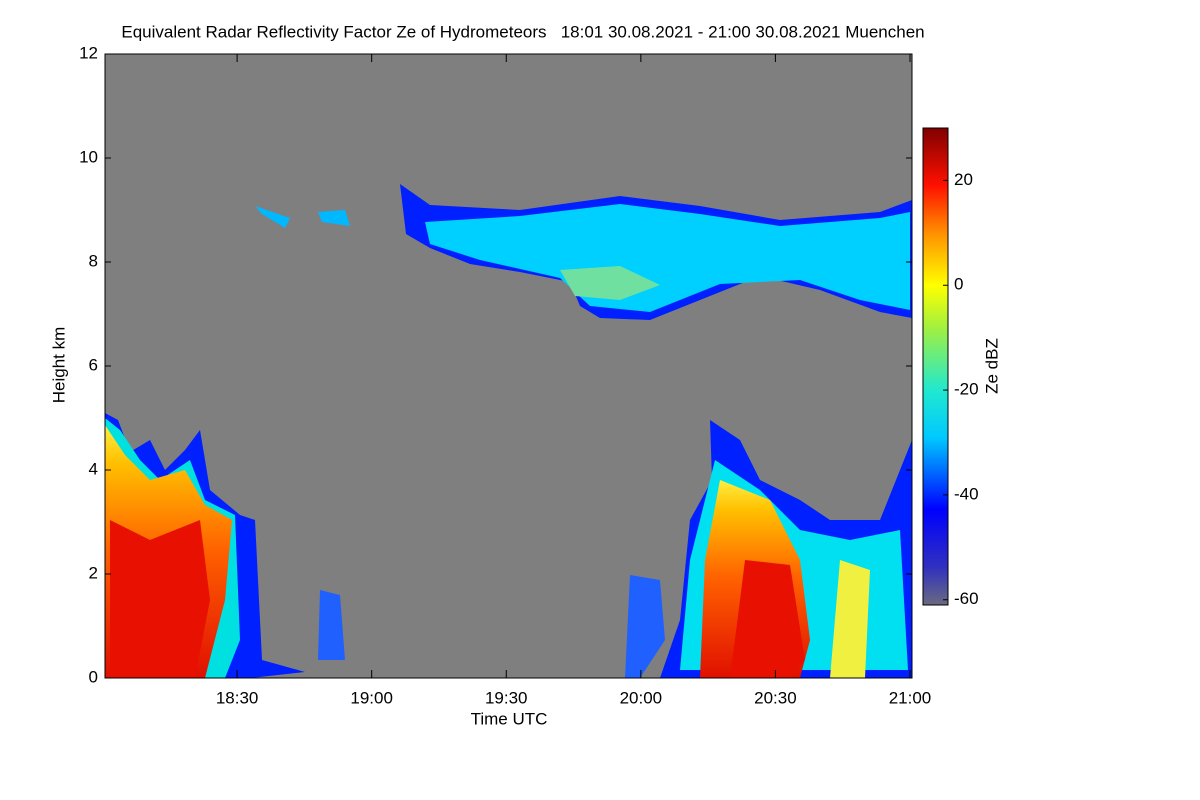 This screenshot has width=1200, height=800. What do you see at coordinates (58, 365) in the screenshot?
I see `y-axis-label: Height km` at bounding box center [58, 365].